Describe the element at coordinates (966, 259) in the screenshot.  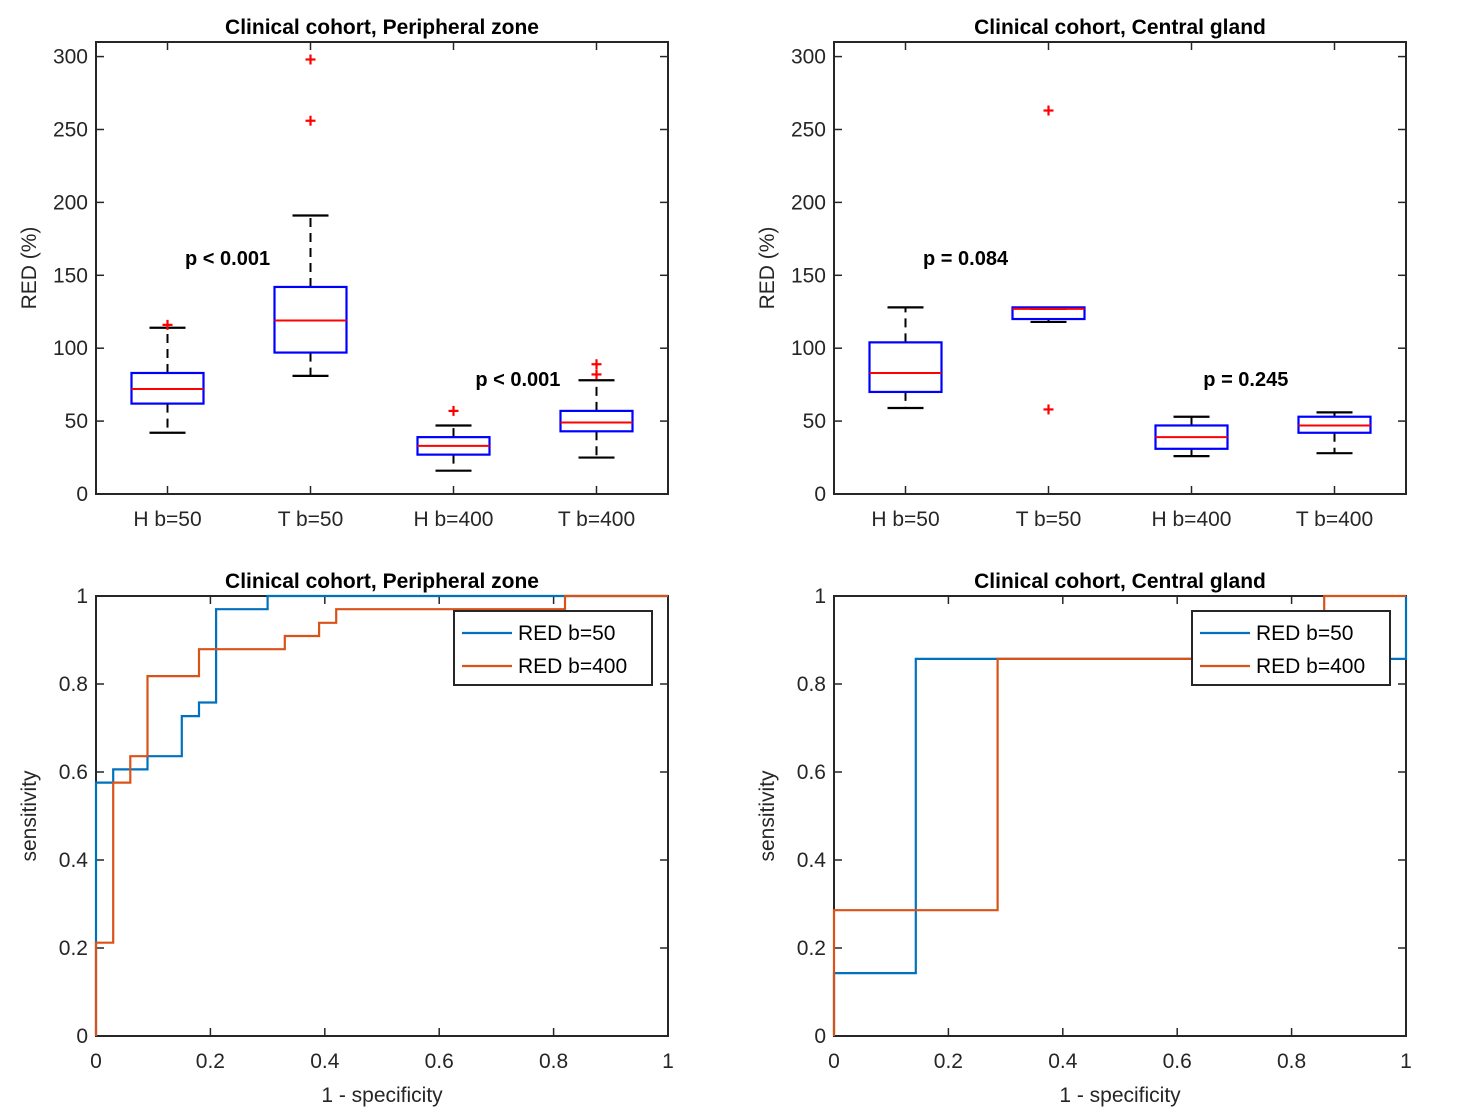
I see `p-value-annotation: p = 0.084` at that location.